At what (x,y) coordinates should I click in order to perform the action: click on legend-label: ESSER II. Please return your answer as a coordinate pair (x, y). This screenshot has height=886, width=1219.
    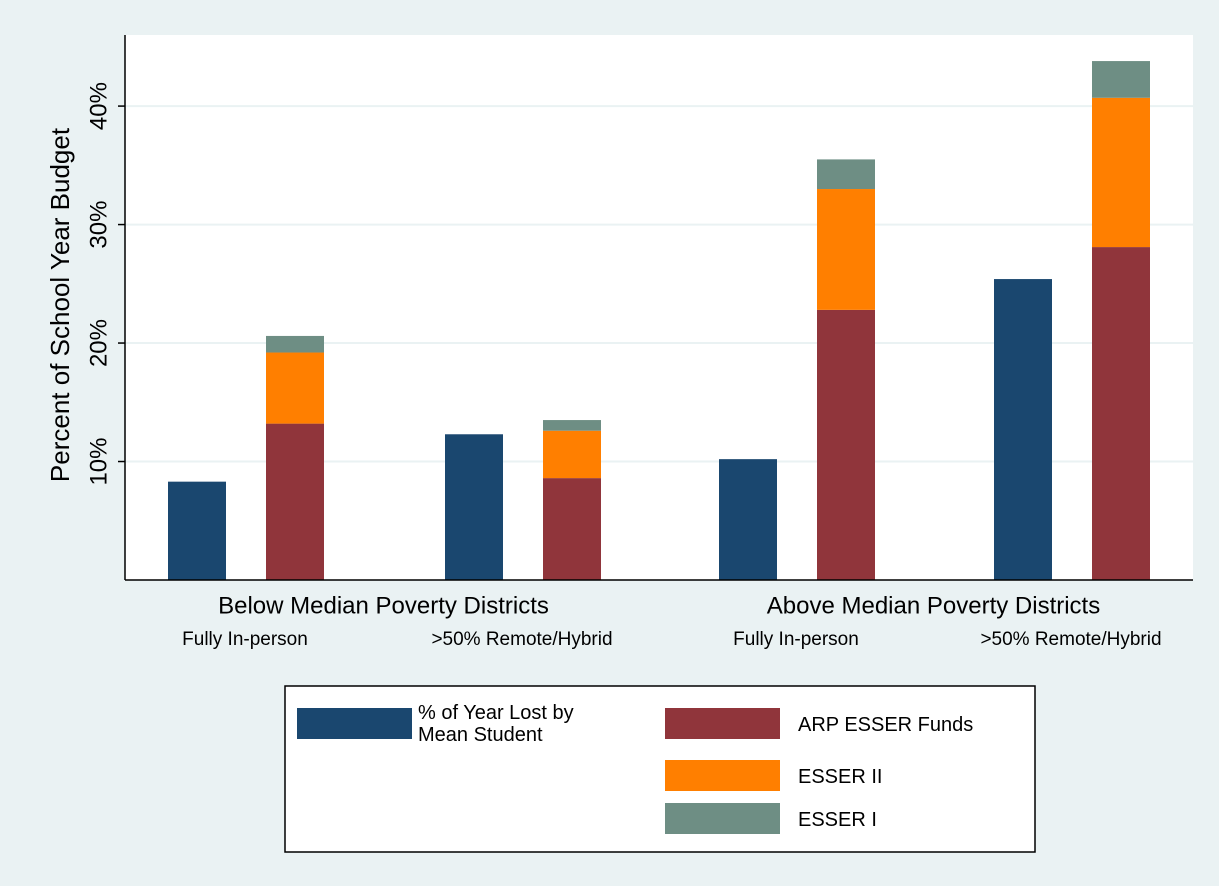
    Looking at the image, I should click on (840, 777).